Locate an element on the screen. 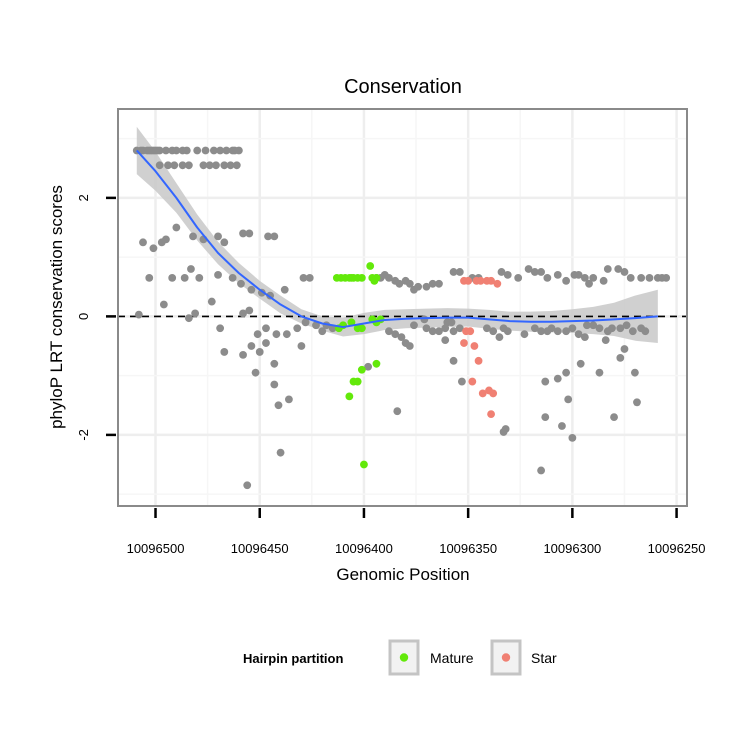 The width and height of the screenshot is (750, 750). legend-key-mature is located at coordinates (404, 657).